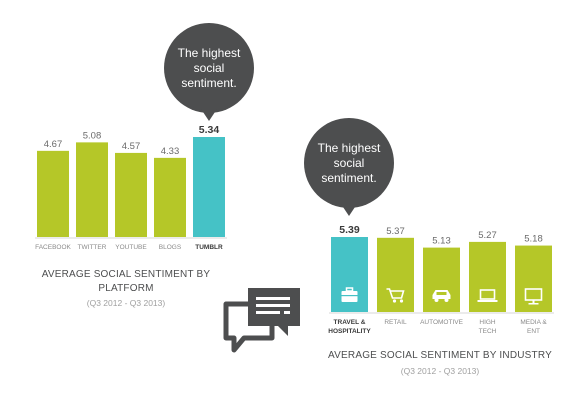  Describe the element at coordinates (440, 355) in the screenshot. I see `industry-chart-title: AVERAGE SOCIAL SENTIMENT BY INDUSTRY` at that location.